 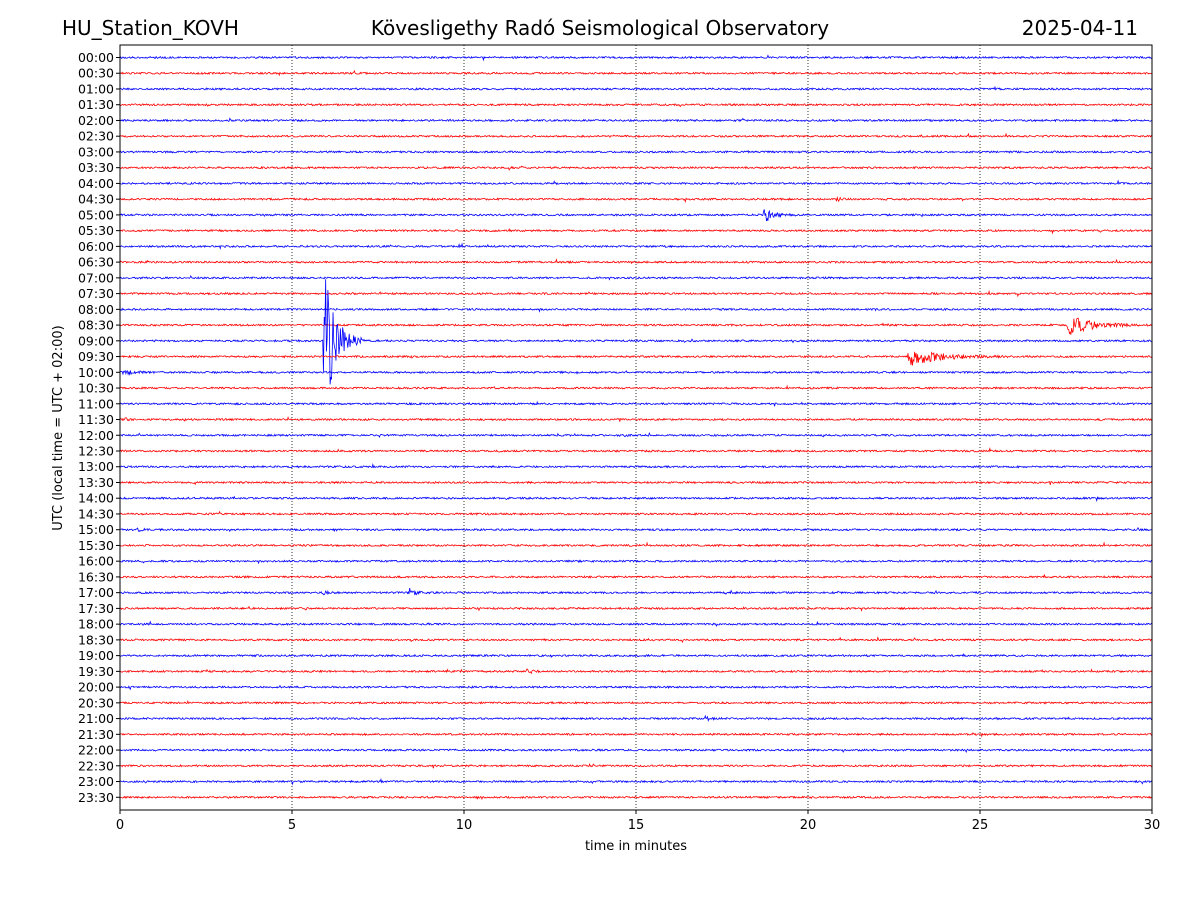 What do you see at coordinates (96, 592) in the screenshot?
I see `y-tick-label: 17:00` at bounding box center [96, 592].